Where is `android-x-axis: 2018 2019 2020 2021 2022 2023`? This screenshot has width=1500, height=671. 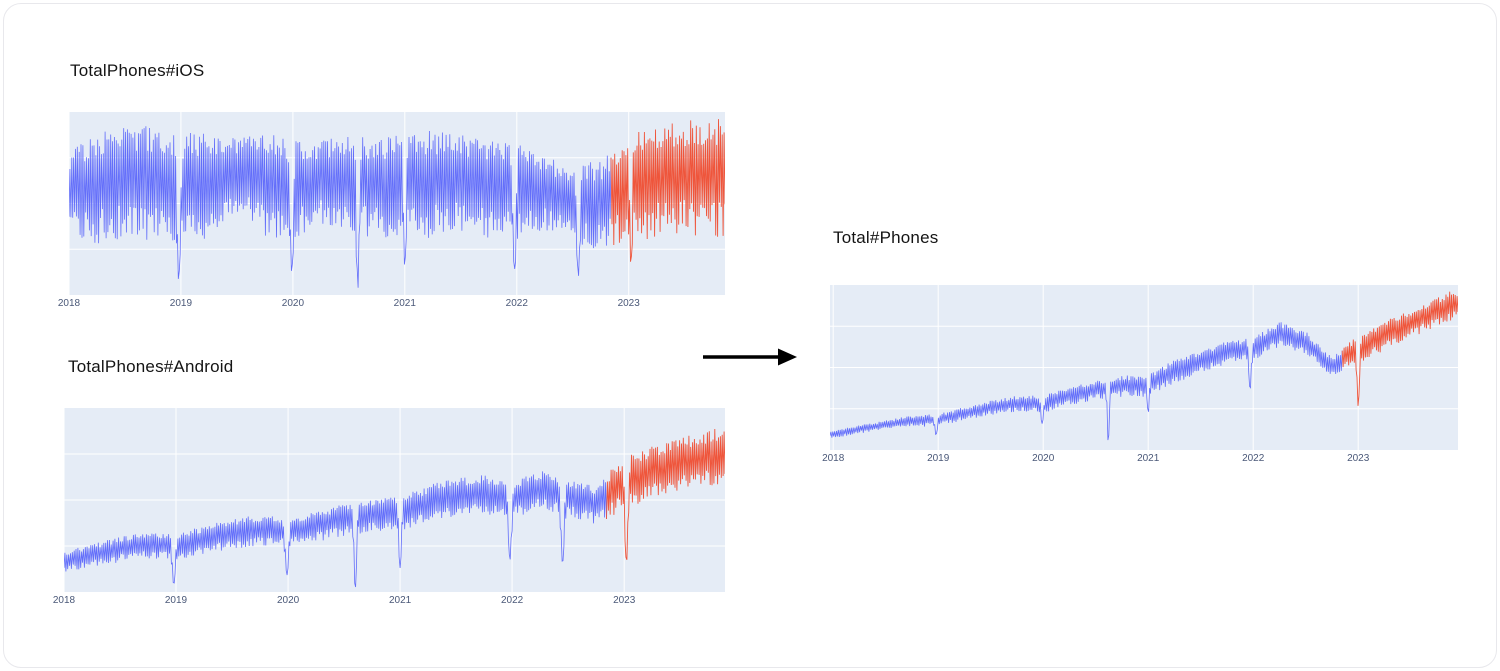
android-x-axis: 2018 2019 2020 2021 2022 2023 is located at coordinates (389, 602).